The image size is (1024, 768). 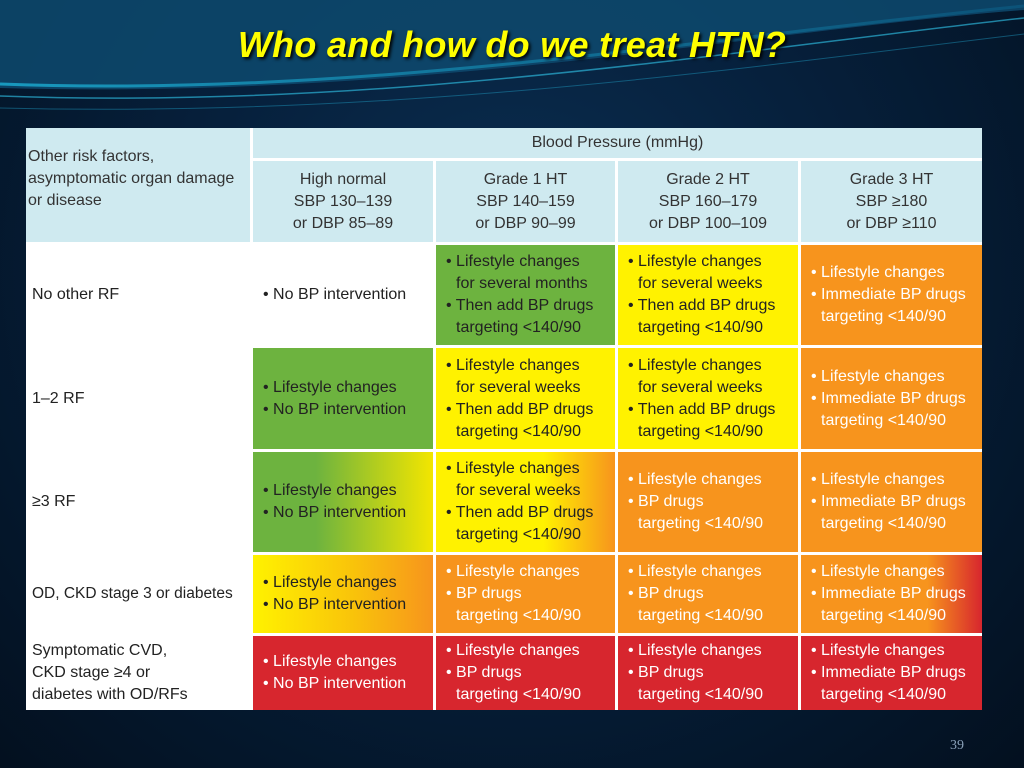 What do you see at coordinates (54, 501) in the screenshot?
I see `row-label-line: ≥3 RF` at bounding box center [54, 501].